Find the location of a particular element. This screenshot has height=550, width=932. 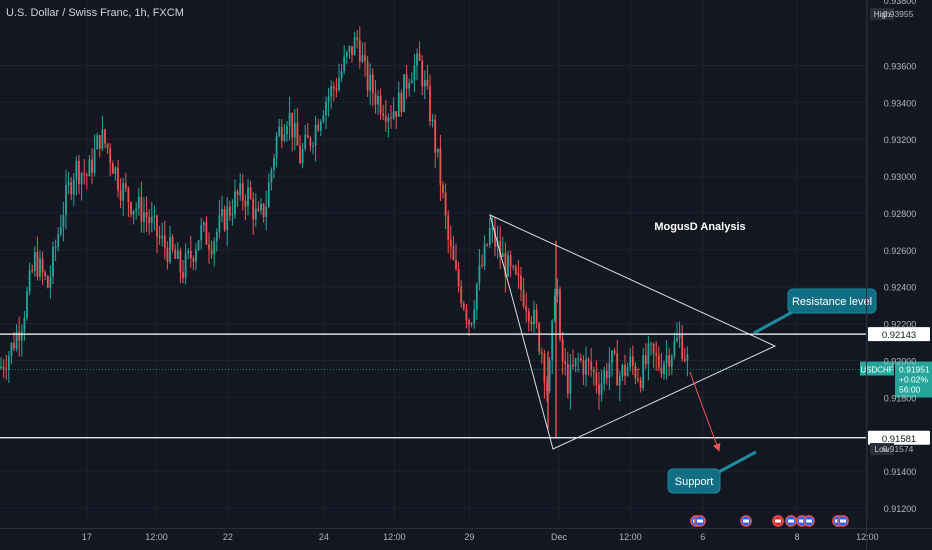

resistance-callout is located at coordinates (832, 301).